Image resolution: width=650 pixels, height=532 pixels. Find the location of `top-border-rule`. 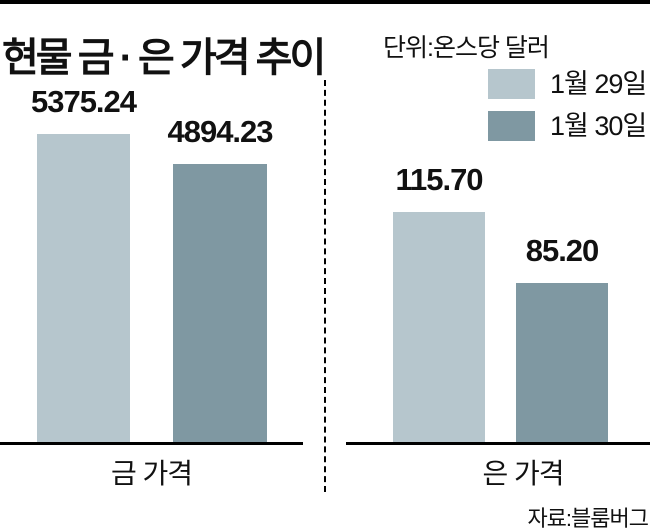

top-border-rule is located at coordinates (325, 2).